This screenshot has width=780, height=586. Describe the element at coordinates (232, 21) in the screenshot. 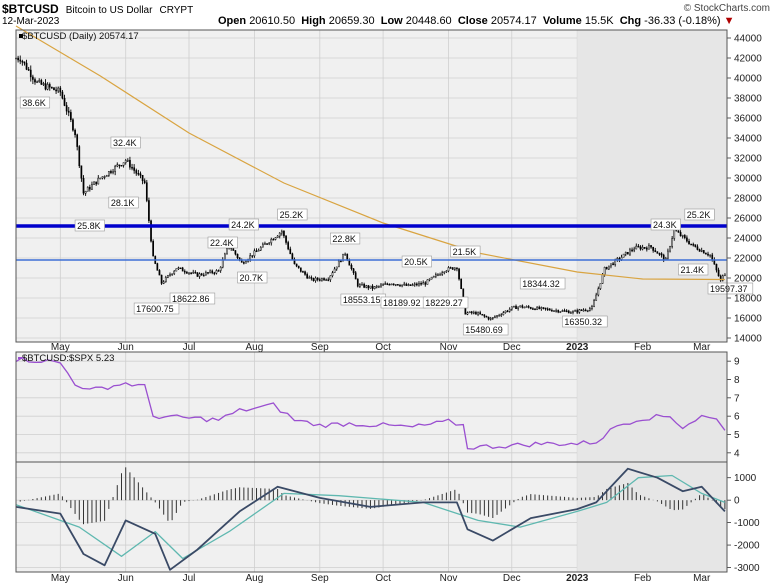

I see `open-label: Open` at that location.